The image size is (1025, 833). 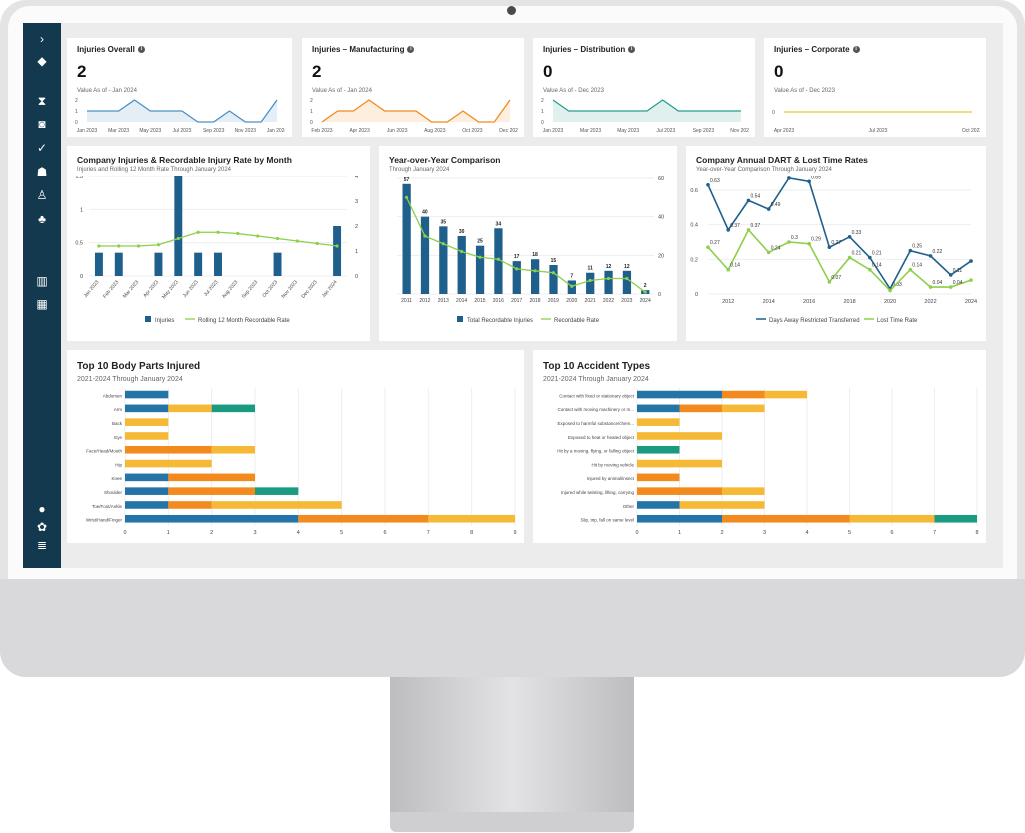 I want to click on y-category-label: Face/Head/Mouth, so click(x=104, y=451).